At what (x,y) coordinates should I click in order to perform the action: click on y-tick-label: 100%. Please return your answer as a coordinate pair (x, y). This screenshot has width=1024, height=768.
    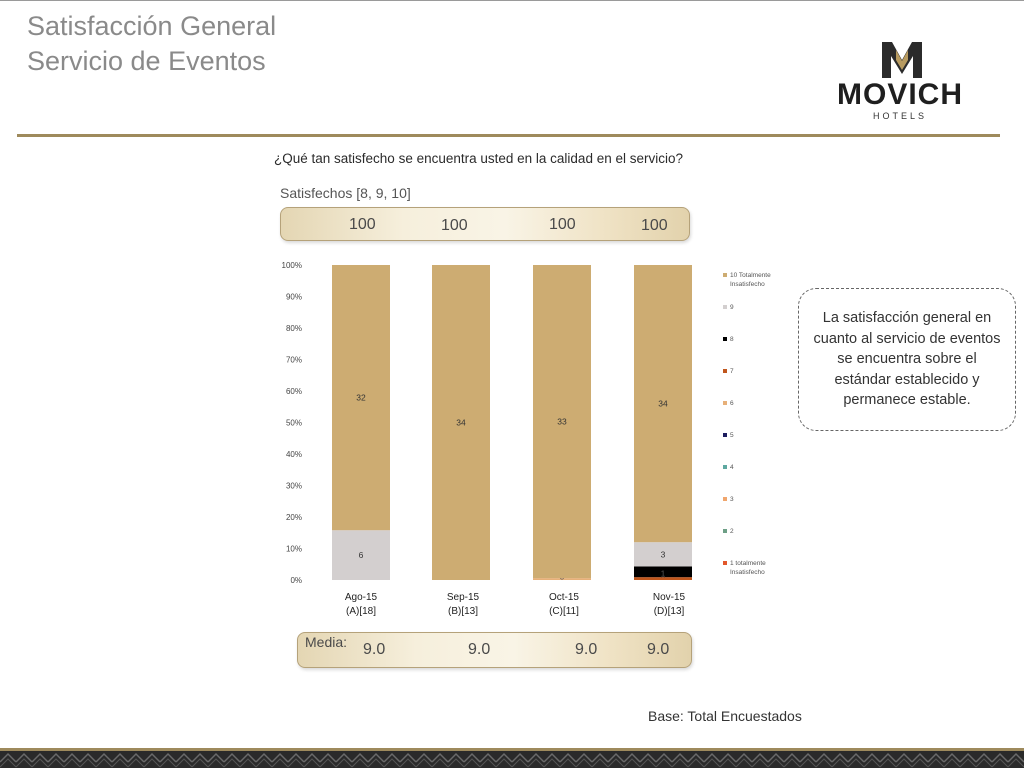
    Looking at the image, I should click on (292, 265).